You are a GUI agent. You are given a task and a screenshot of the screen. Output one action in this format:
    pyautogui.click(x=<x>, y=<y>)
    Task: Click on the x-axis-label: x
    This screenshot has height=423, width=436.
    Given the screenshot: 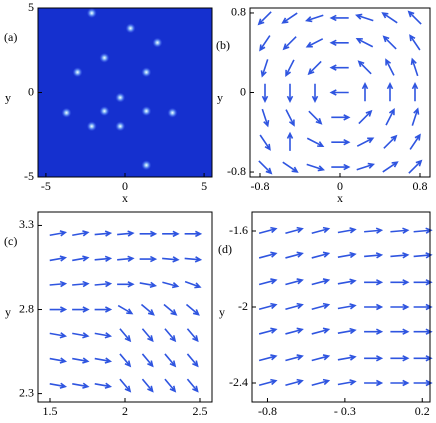 What is the action you would take?
    pyautogui.click(x=340, y=198)
    